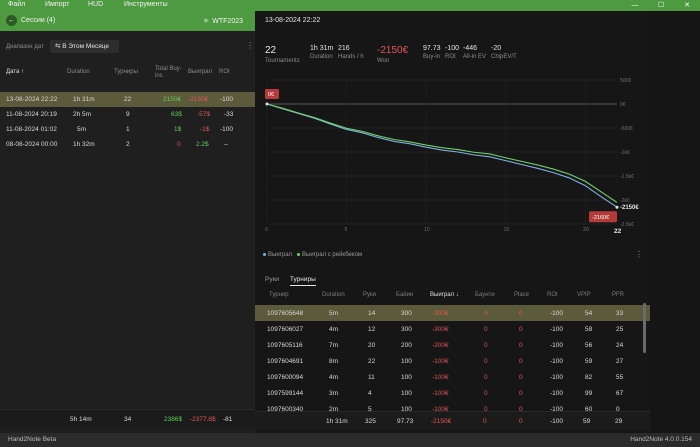 This screenshot has width=700, height=447. What do you see at coordinates (285, 313) in the screenshot?
I see `cell-id: 1097605648` at bounding box center [285, 313].